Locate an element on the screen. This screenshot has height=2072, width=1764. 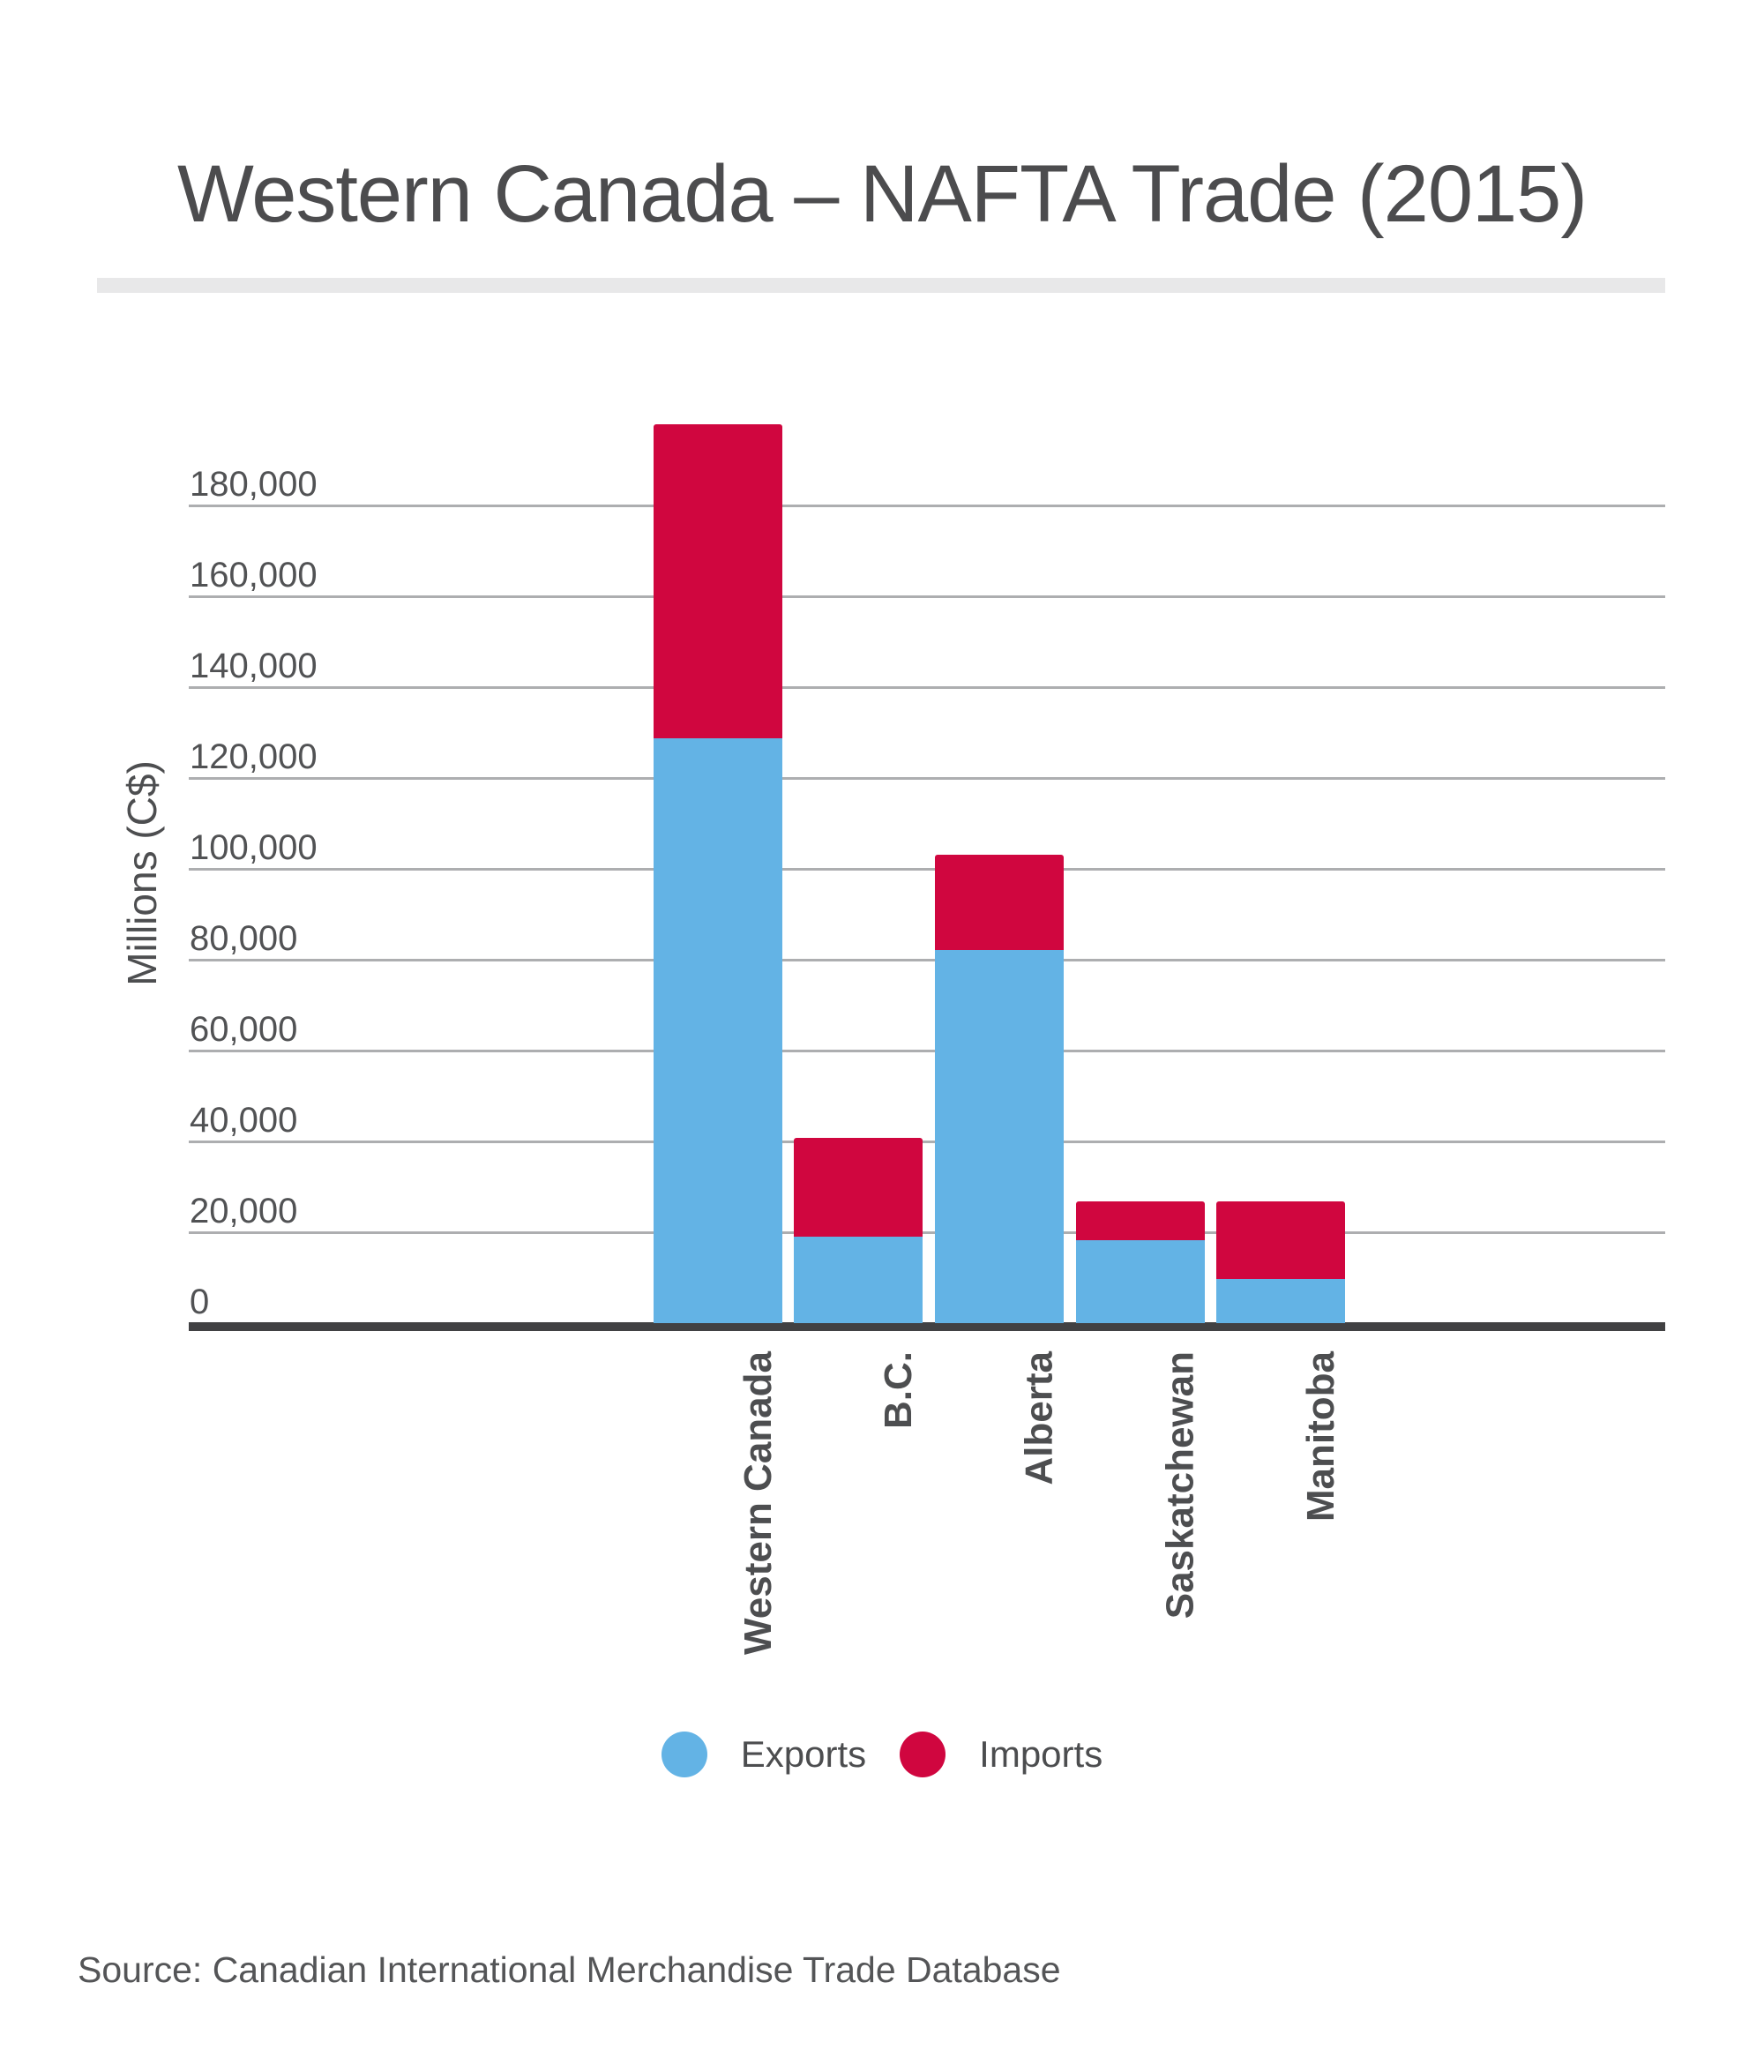
x-axis-label-alberta: Alberta is located at coordinates (1039, 1418).